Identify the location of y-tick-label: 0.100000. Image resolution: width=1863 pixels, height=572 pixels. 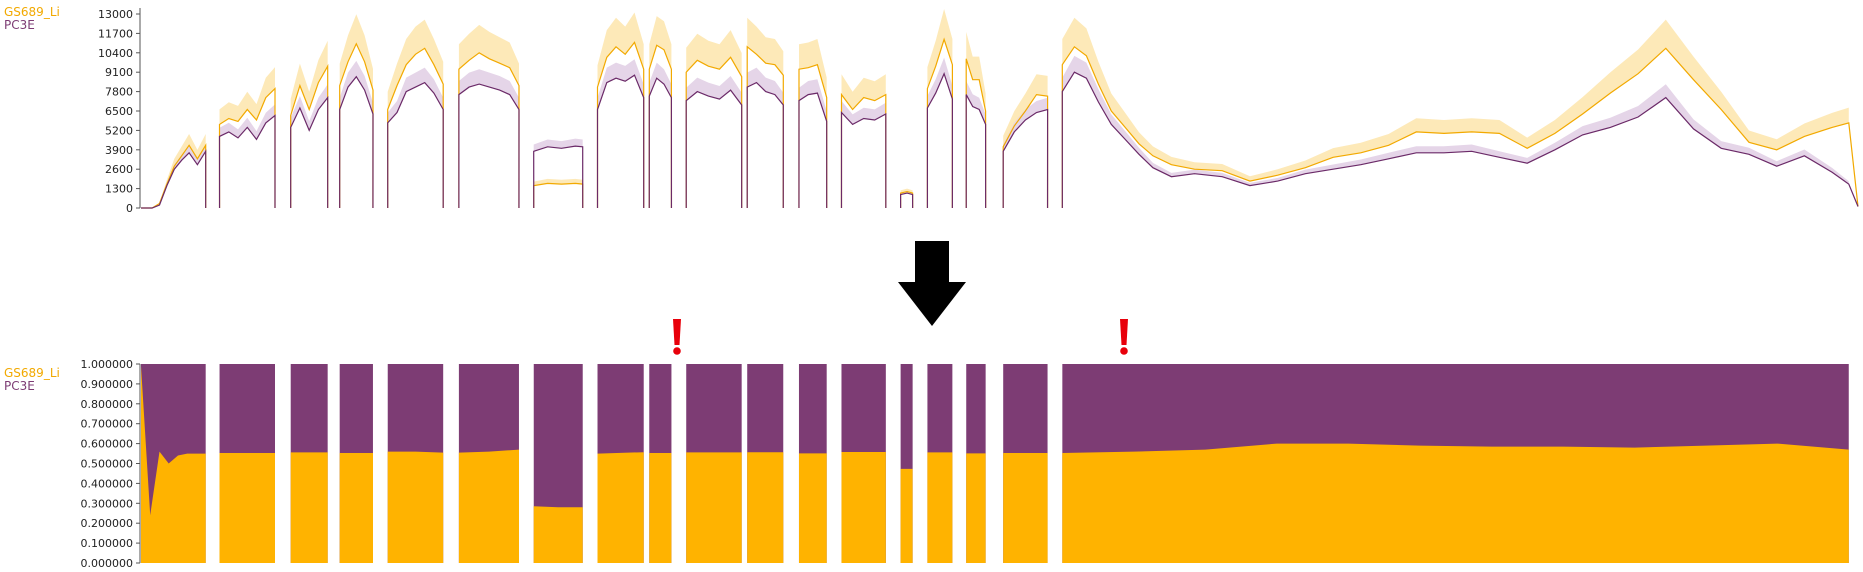
(107, 543).